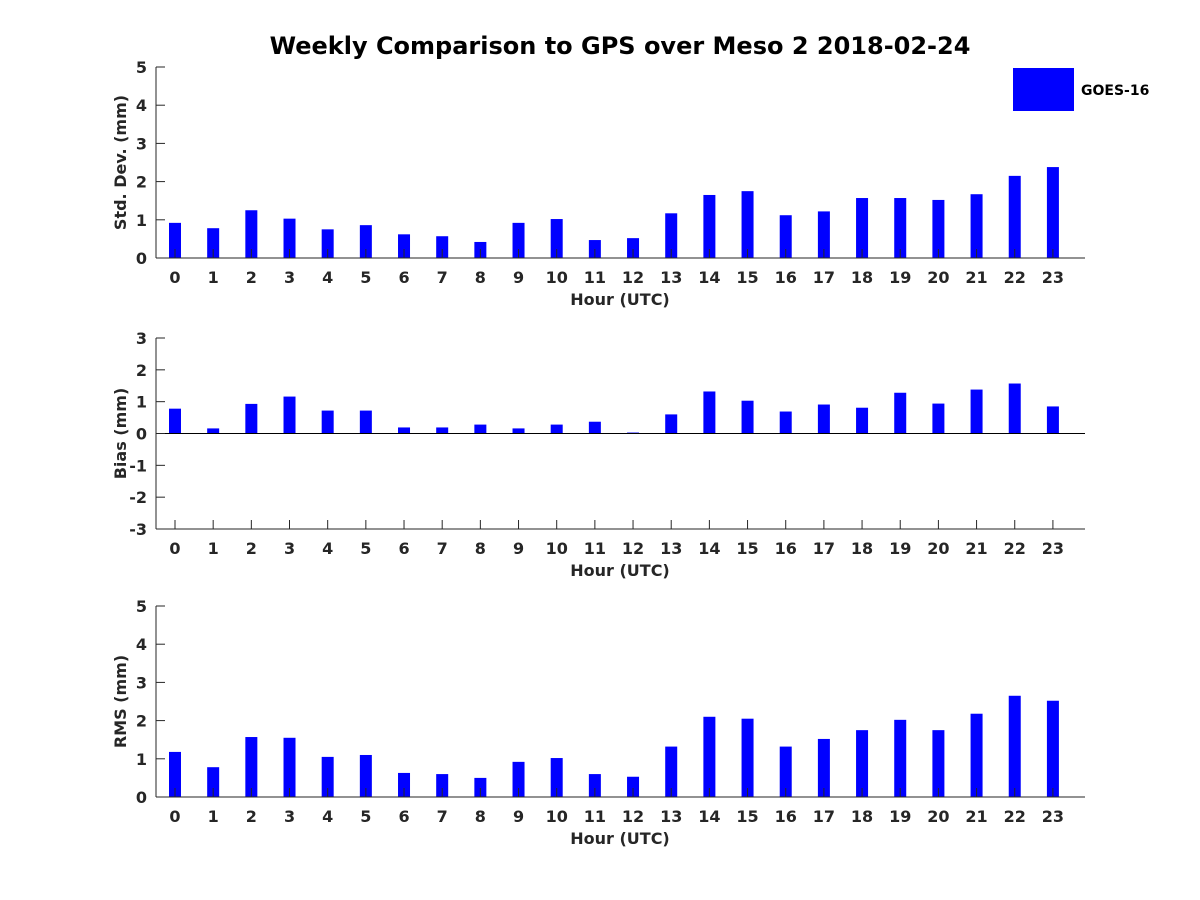 This screenshot has width=1200, height=900. I want to click on bias-ytick-label: -1, so click(138, 465).